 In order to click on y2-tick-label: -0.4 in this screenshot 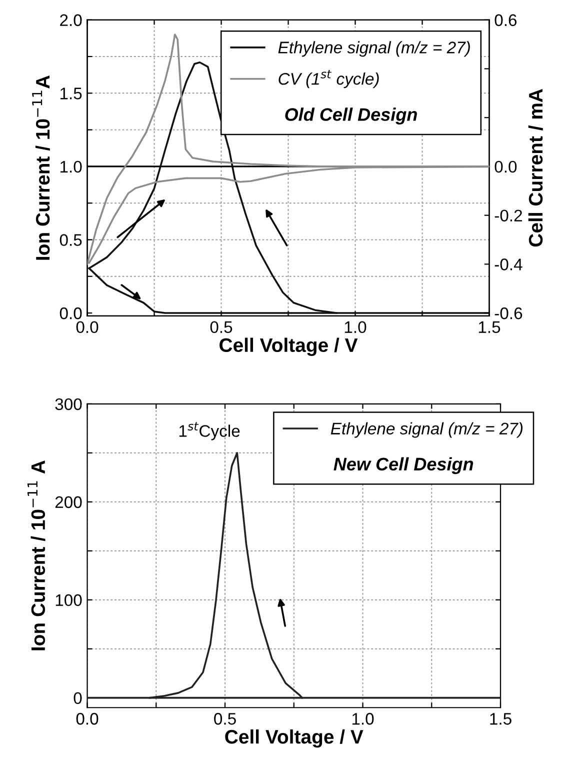, I will do `click(508, 264)`.